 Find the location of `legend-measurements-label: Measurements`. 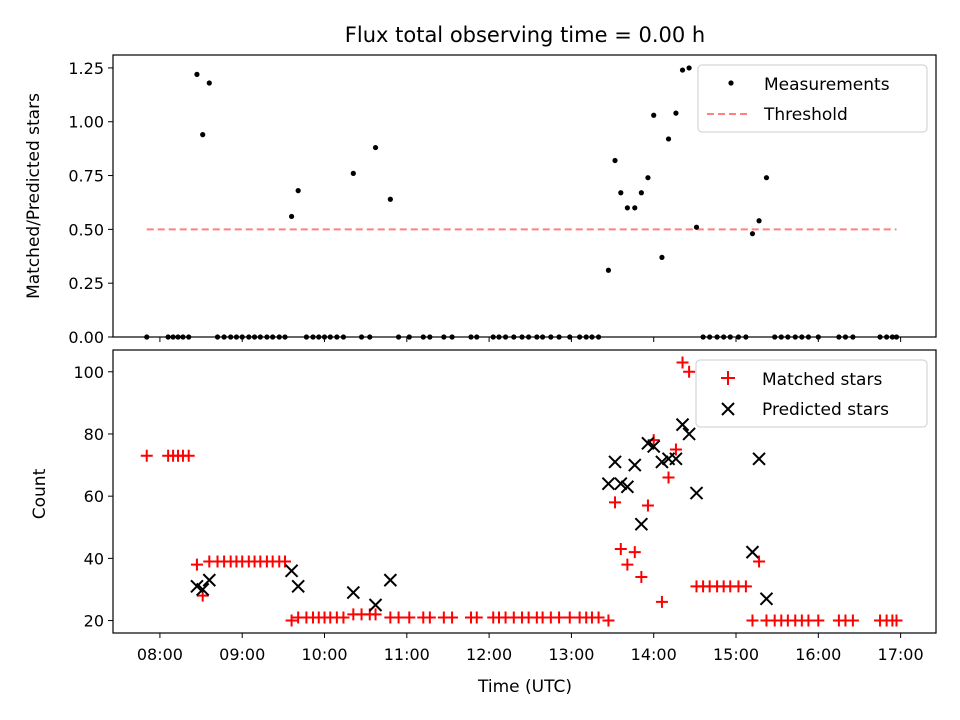

legend-measurements-label: Measurements is located at coordinates (827, 85).